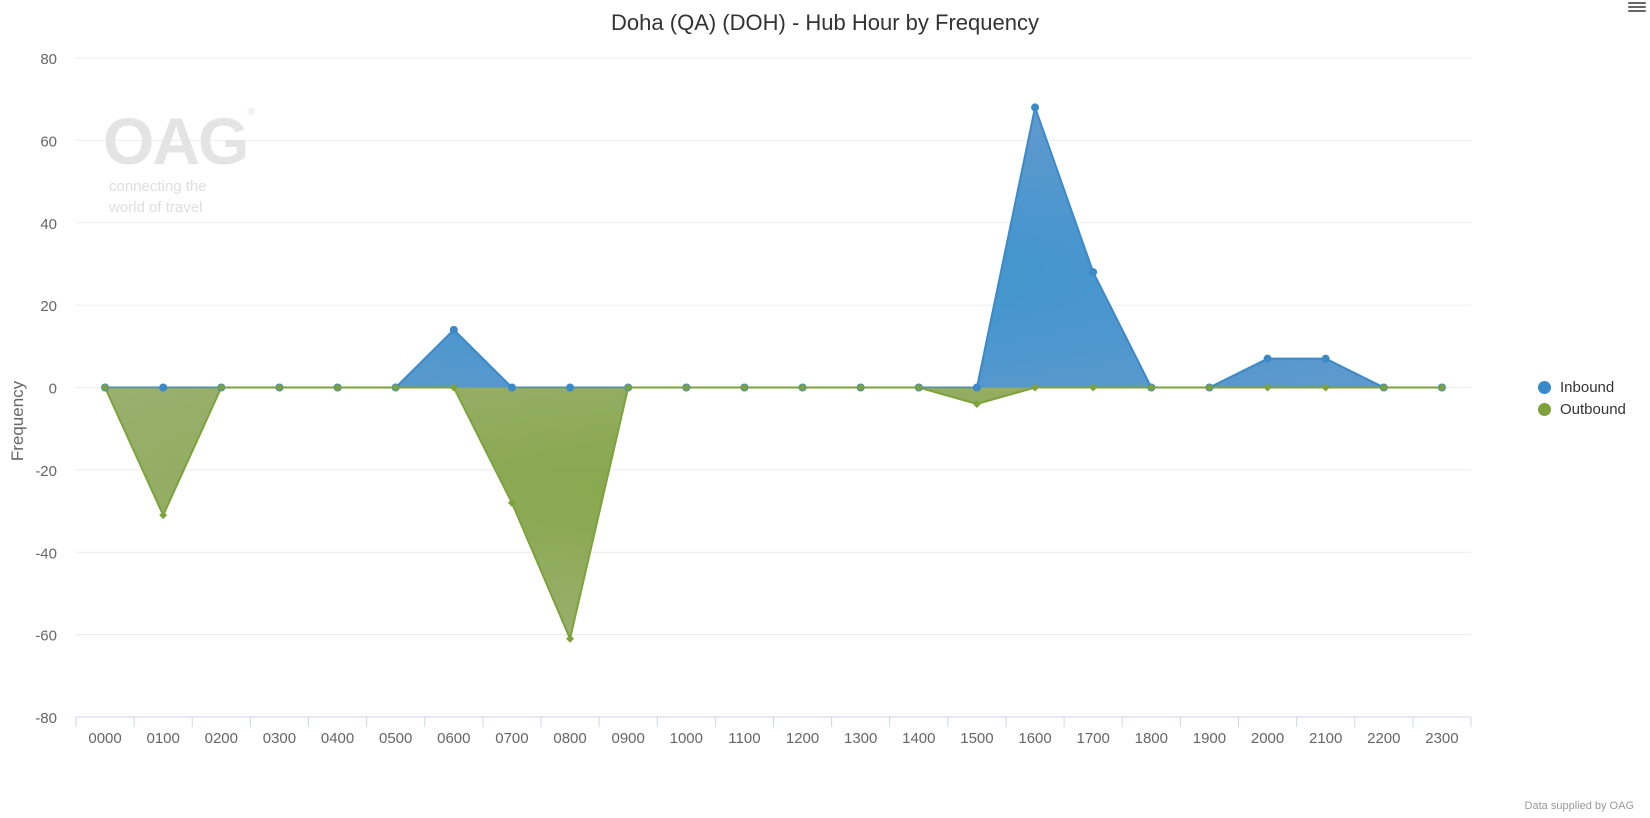 This screenshot has height=818, width=1650. Describe the element at coordinates (1544, 387) in the screenshot. I see `legend-marker-inbound` at that location.